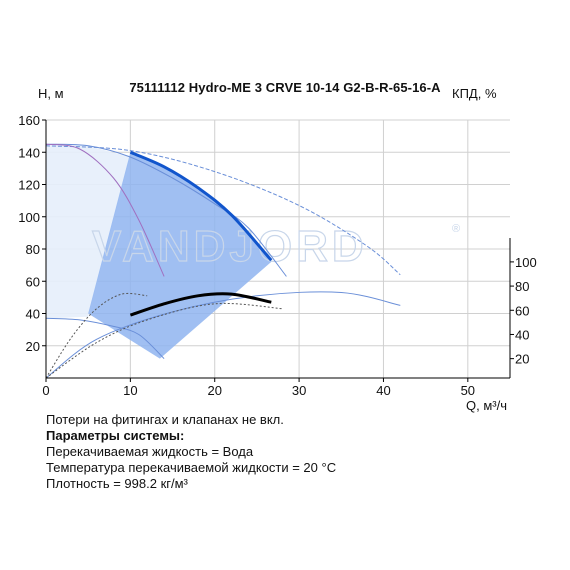  I want to click on curve-power-curve, so click(105, 210).